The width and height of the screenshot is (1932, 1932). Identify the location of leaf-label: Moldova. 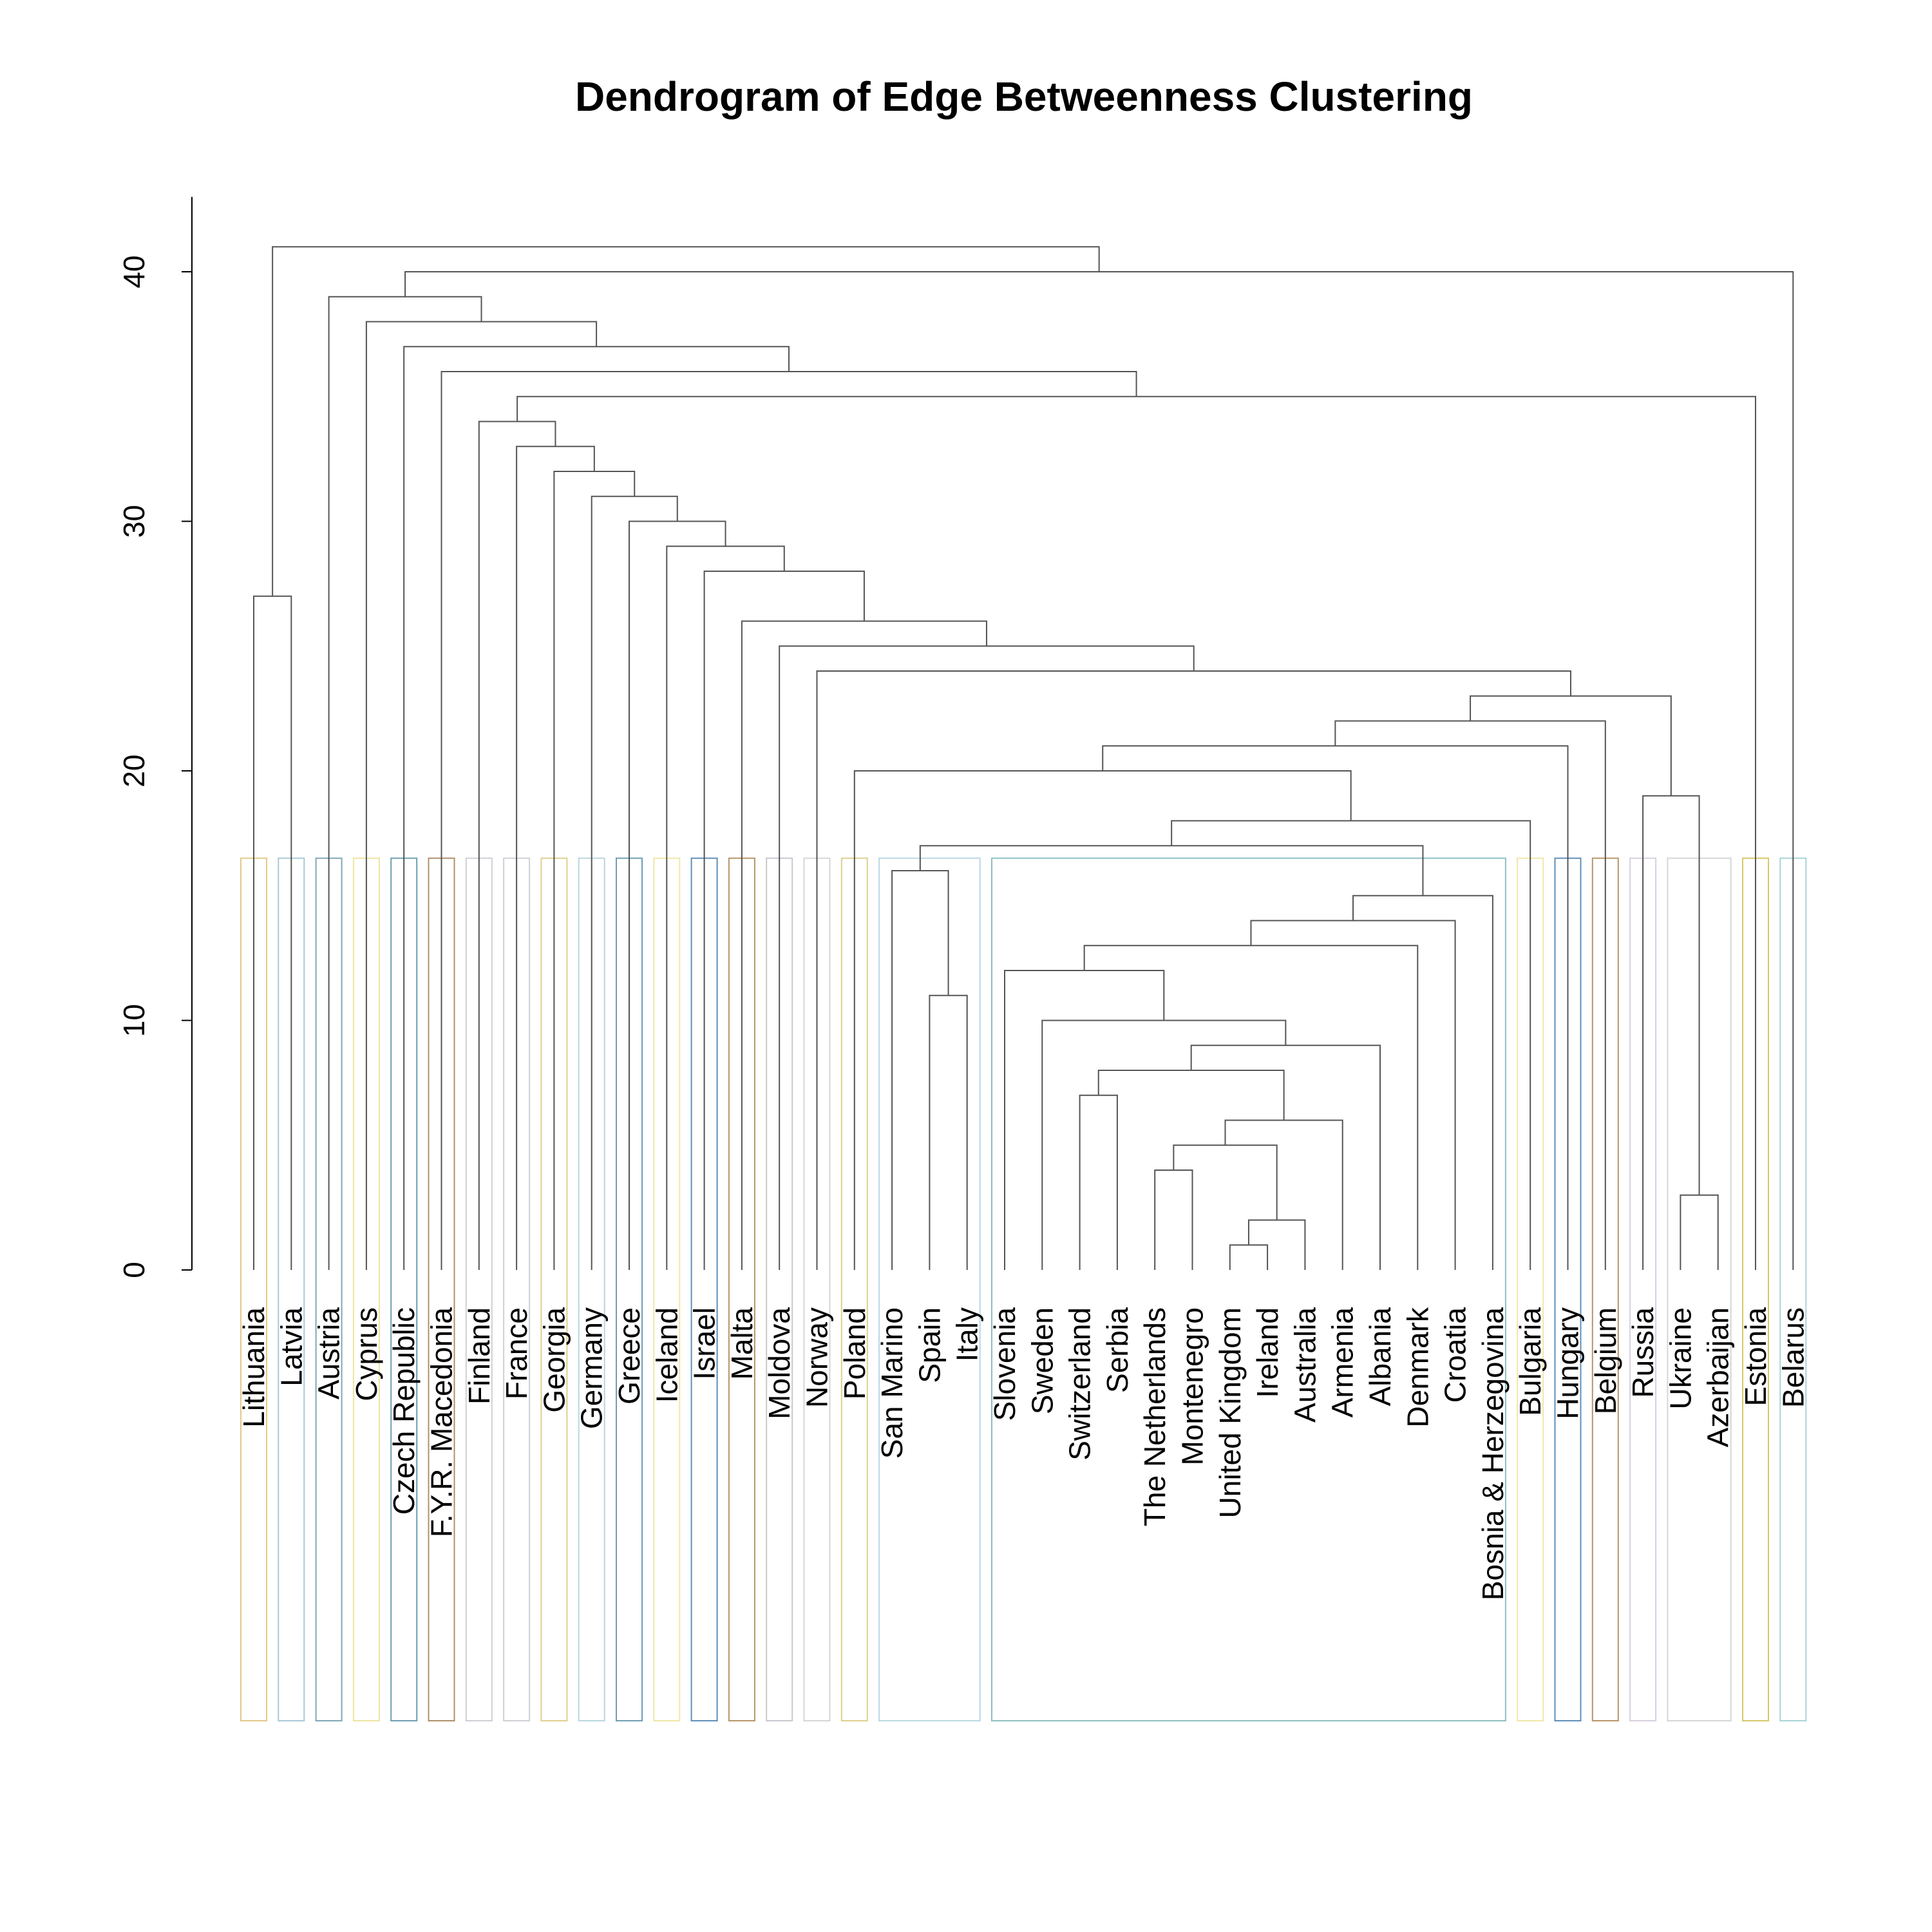
(779, 1363).